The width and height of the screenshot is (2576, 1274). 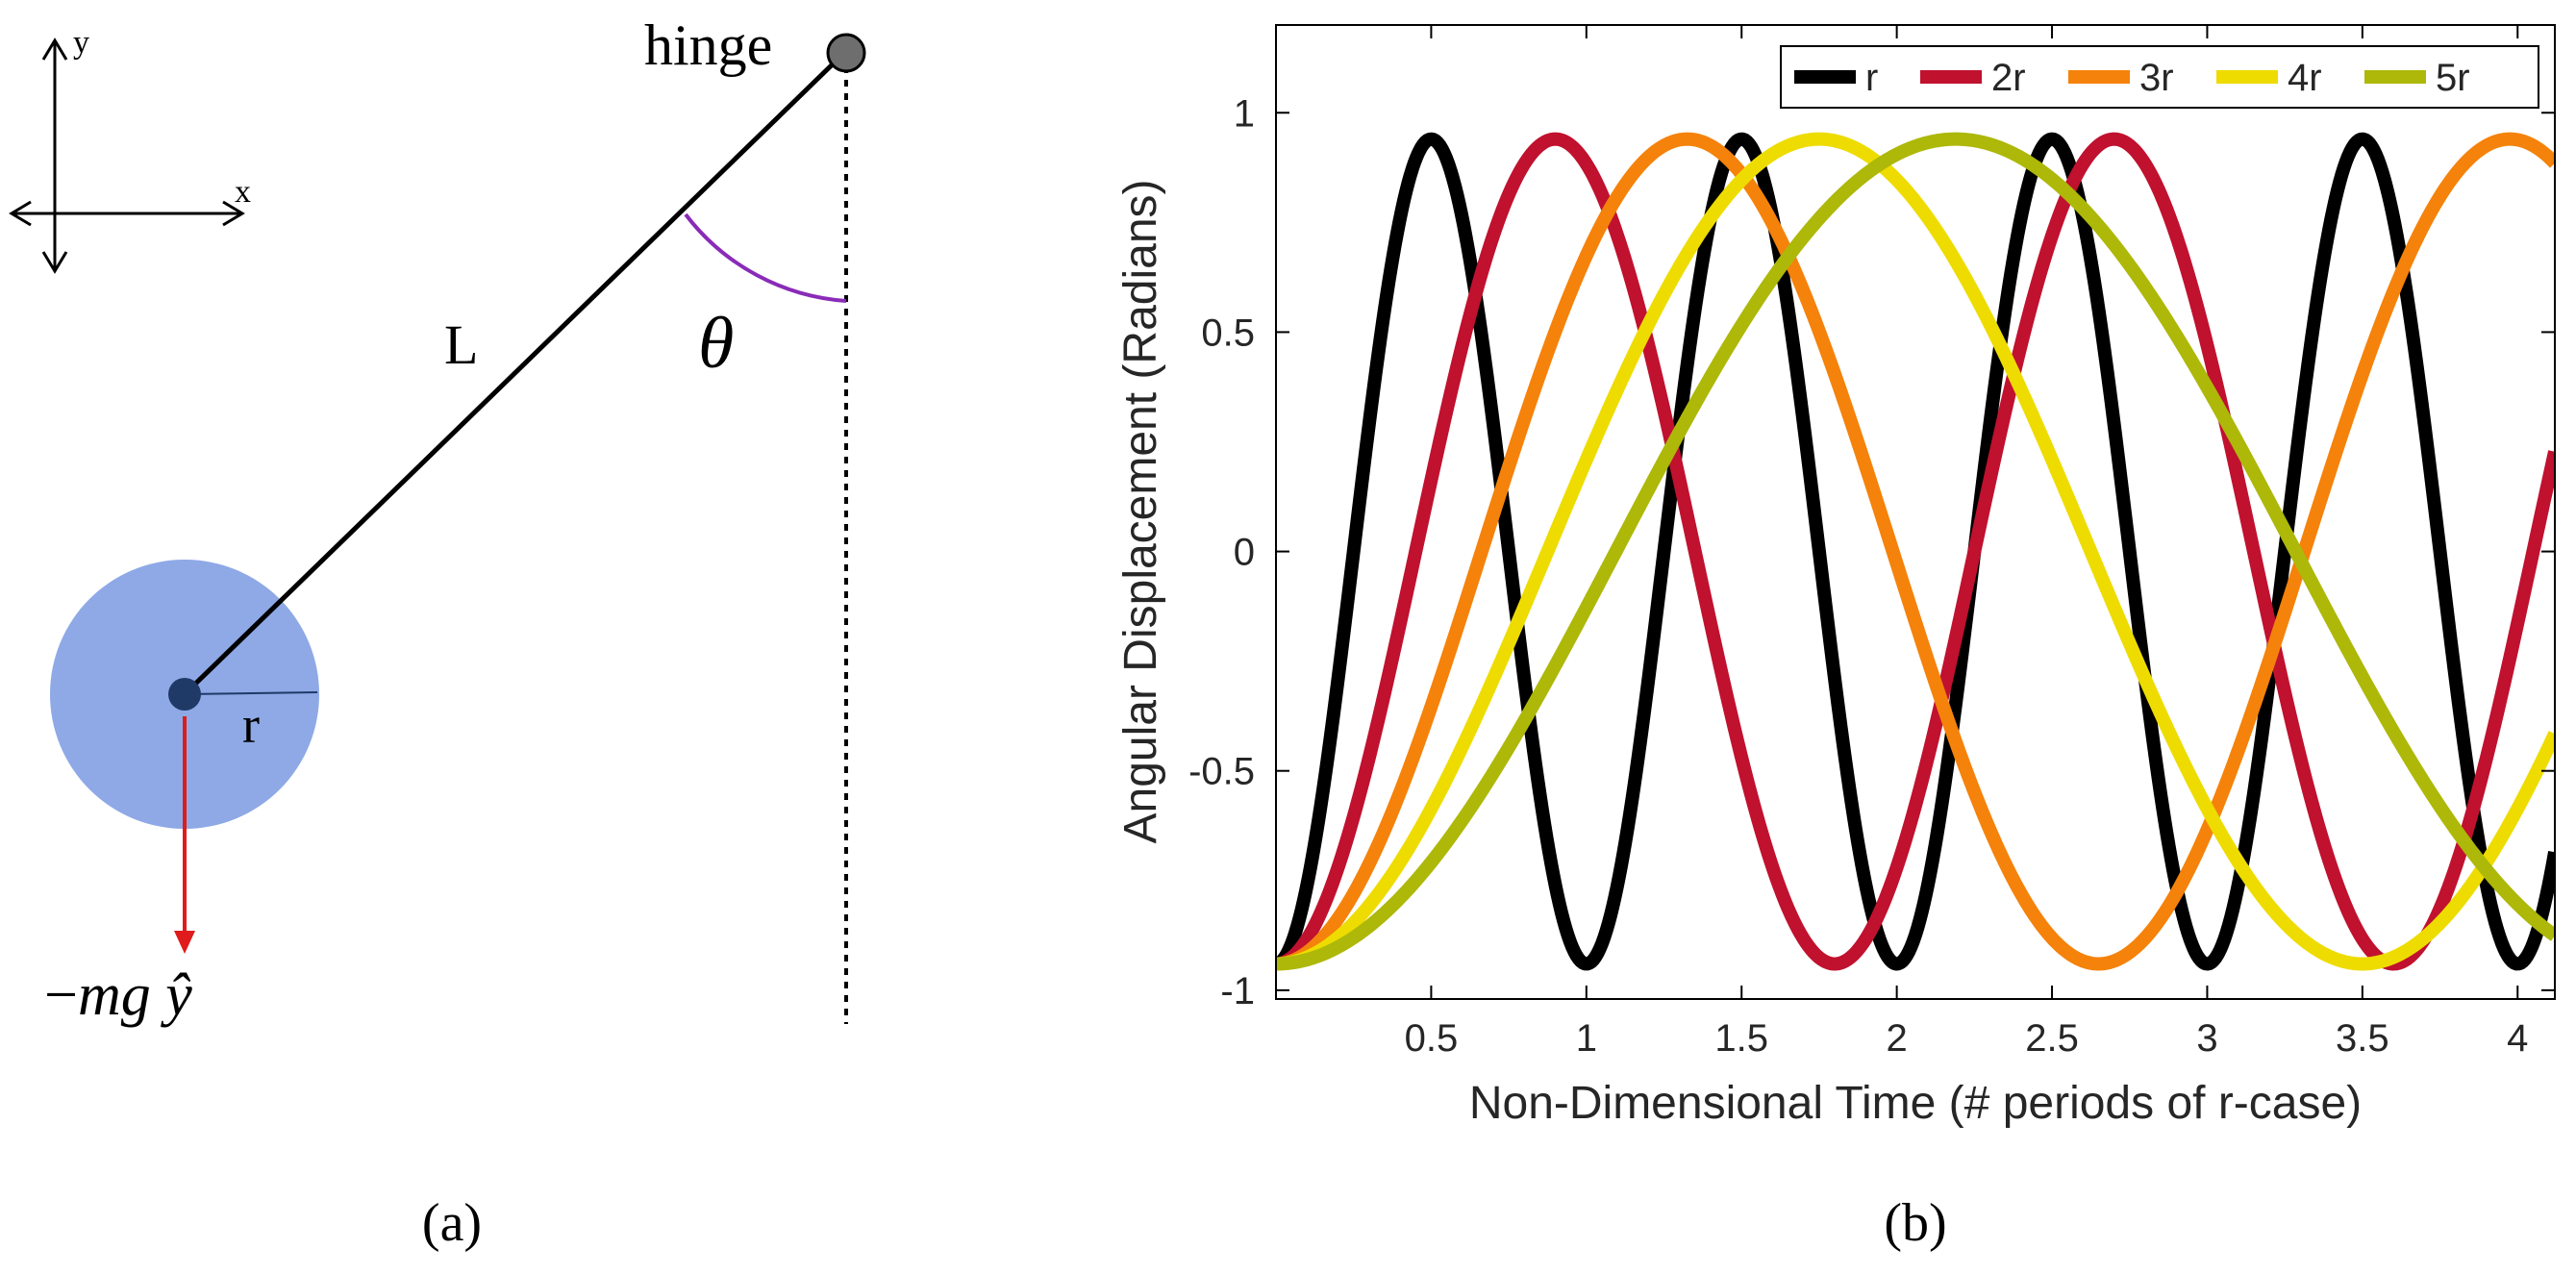 What do you see at coordinates (1221, 772) in the screenshot?
I see `y-tick-label: -0.5` at bounding box center [1221, 772].